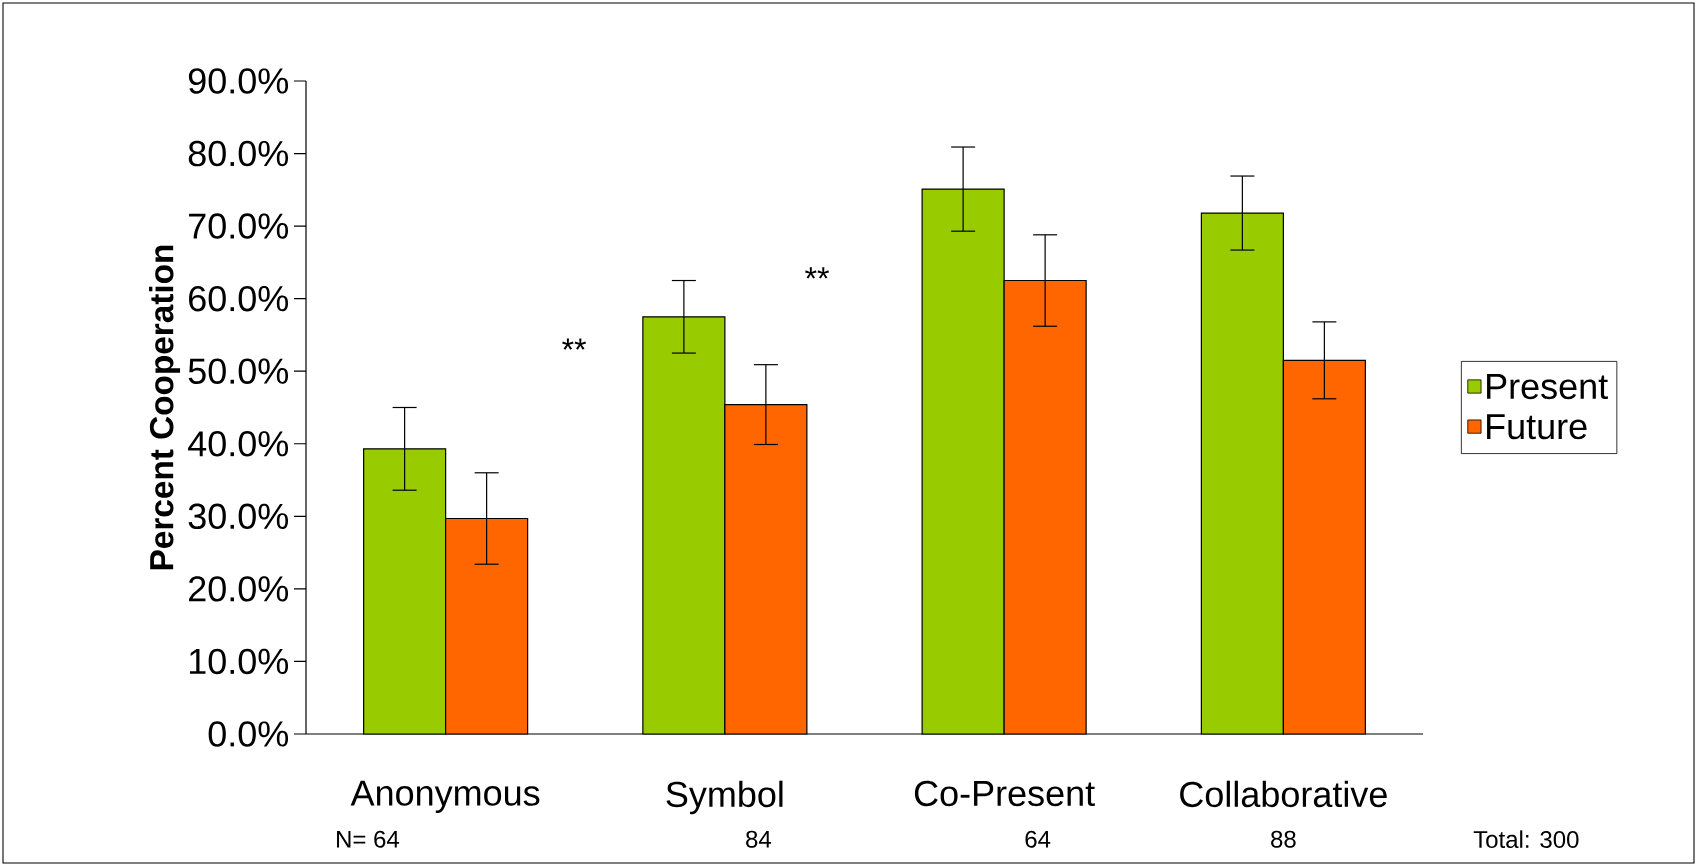 This screenshot has height=866, width=1697. Describe the element at coordinates (238, 153) in the screenshot. I see `y-tick-label: 80.0%` at that location.